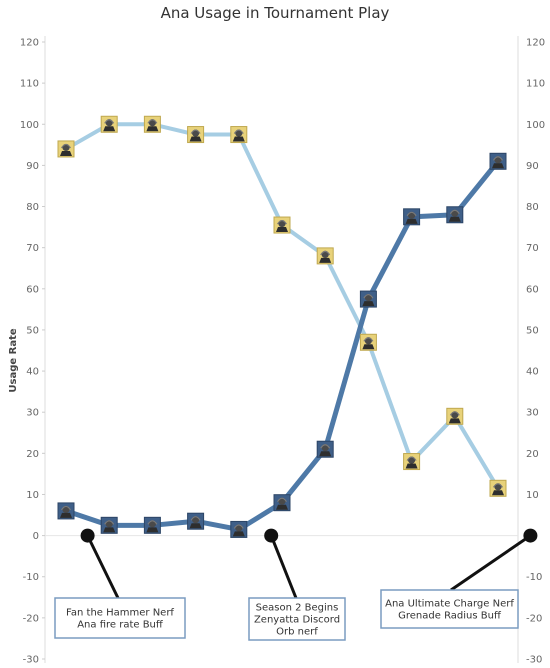  Describe the element at coordinates (32, 166) in the screenshot. I see `y-tick-label-left: 90` at that location.